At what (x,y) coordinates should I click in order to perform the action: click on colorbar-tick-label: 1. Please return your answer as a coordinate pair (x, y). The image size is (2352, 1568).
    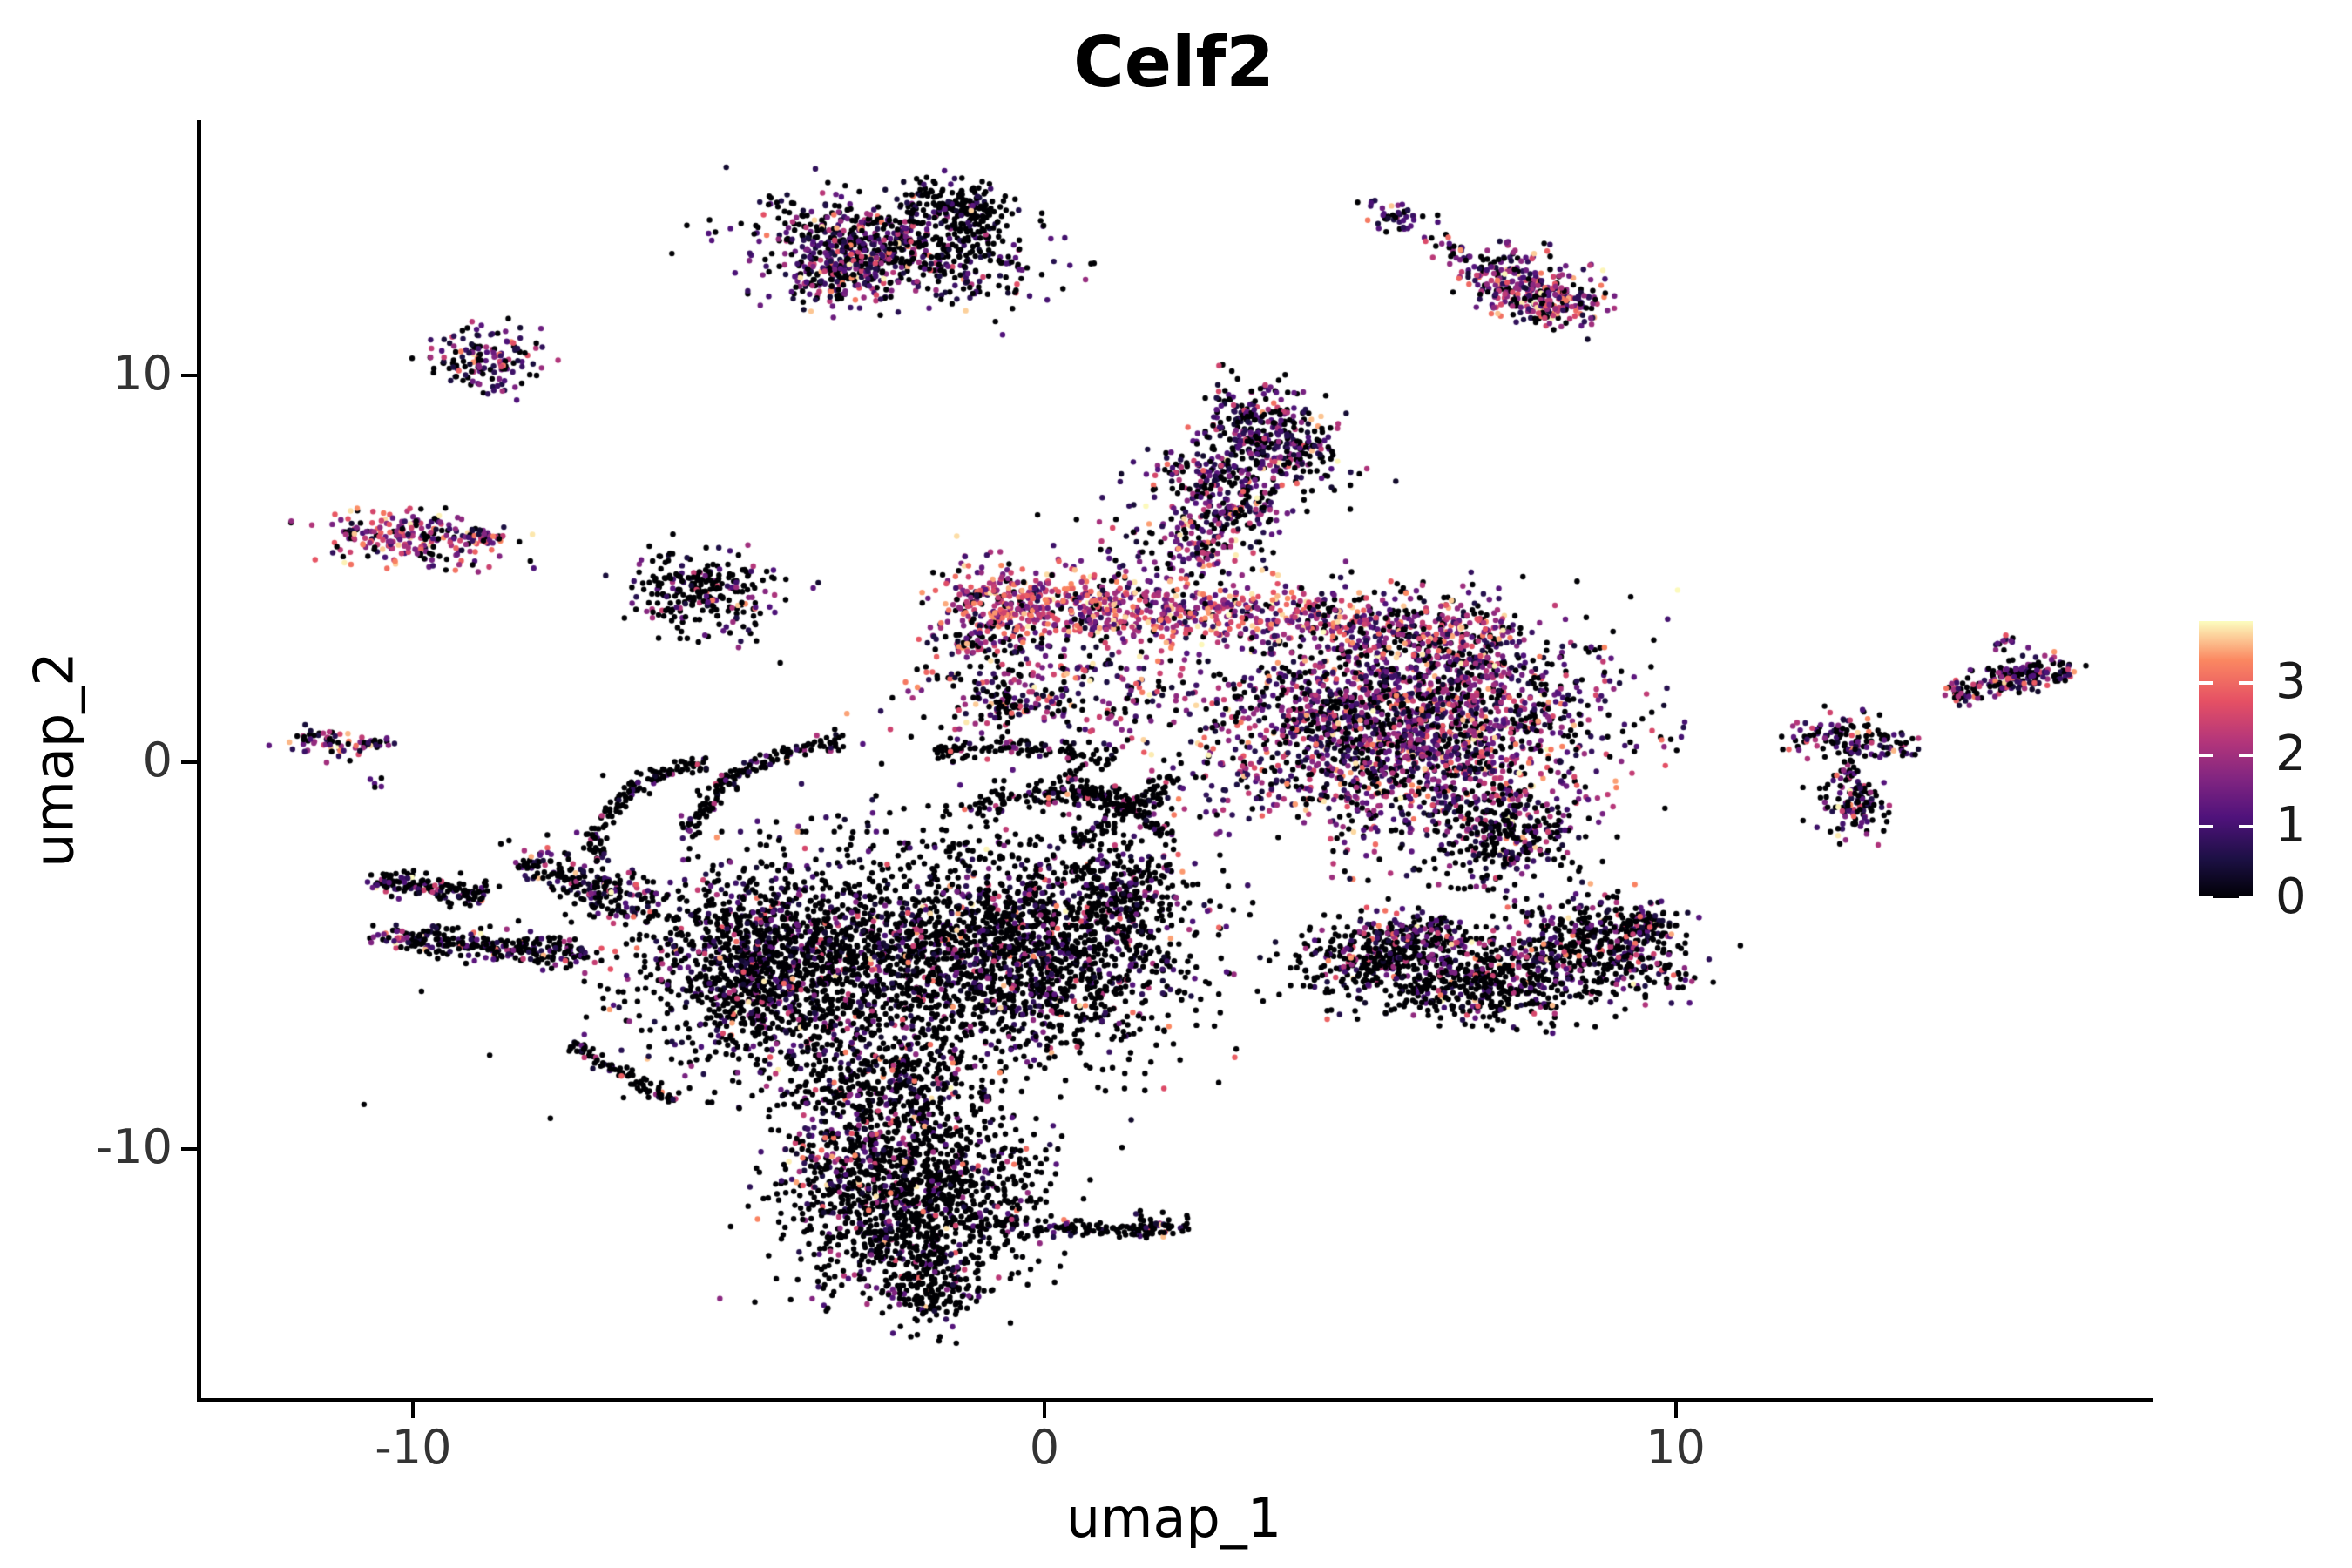
    Looking at the image, I should click on (2291, 825).